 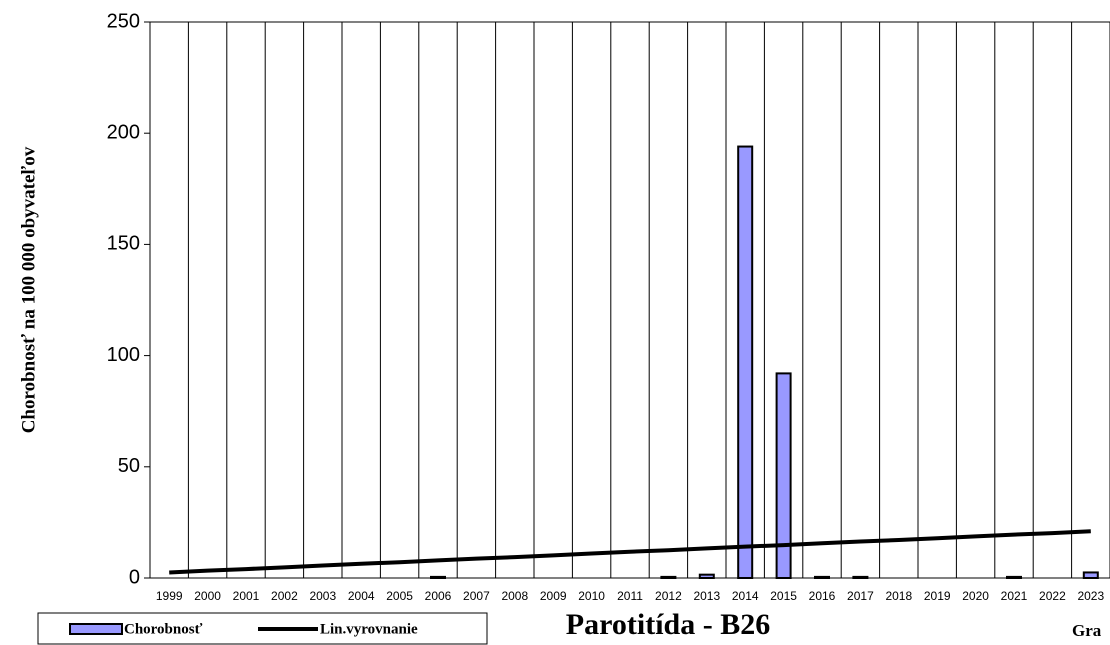 What do you see at coordinates (123, 132) in the screenshot?
I see `y-tick-label: 200` at bounding box center [123, 132].